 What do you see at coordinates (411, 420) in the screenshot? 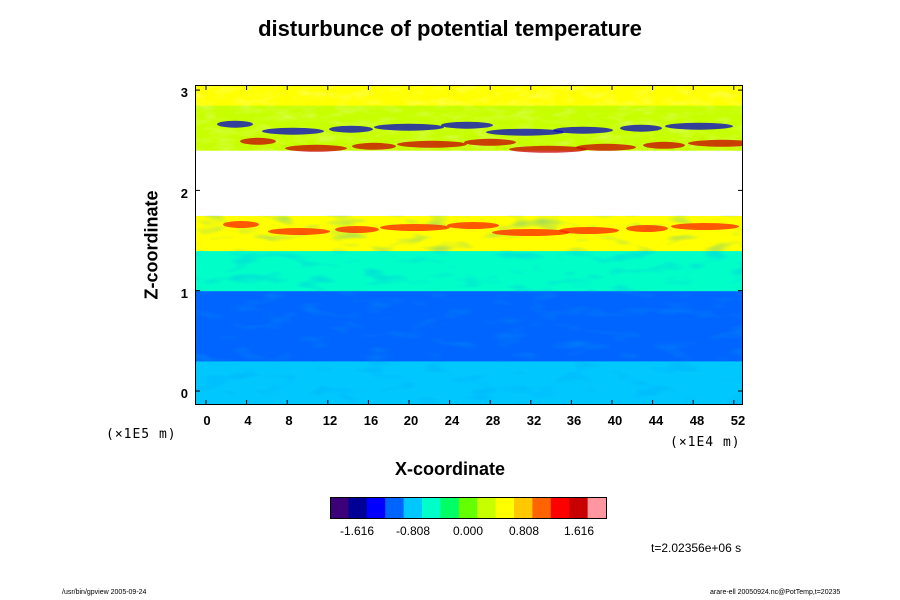
I see `x-tick-label: 20` at bounding box center [411, 420].